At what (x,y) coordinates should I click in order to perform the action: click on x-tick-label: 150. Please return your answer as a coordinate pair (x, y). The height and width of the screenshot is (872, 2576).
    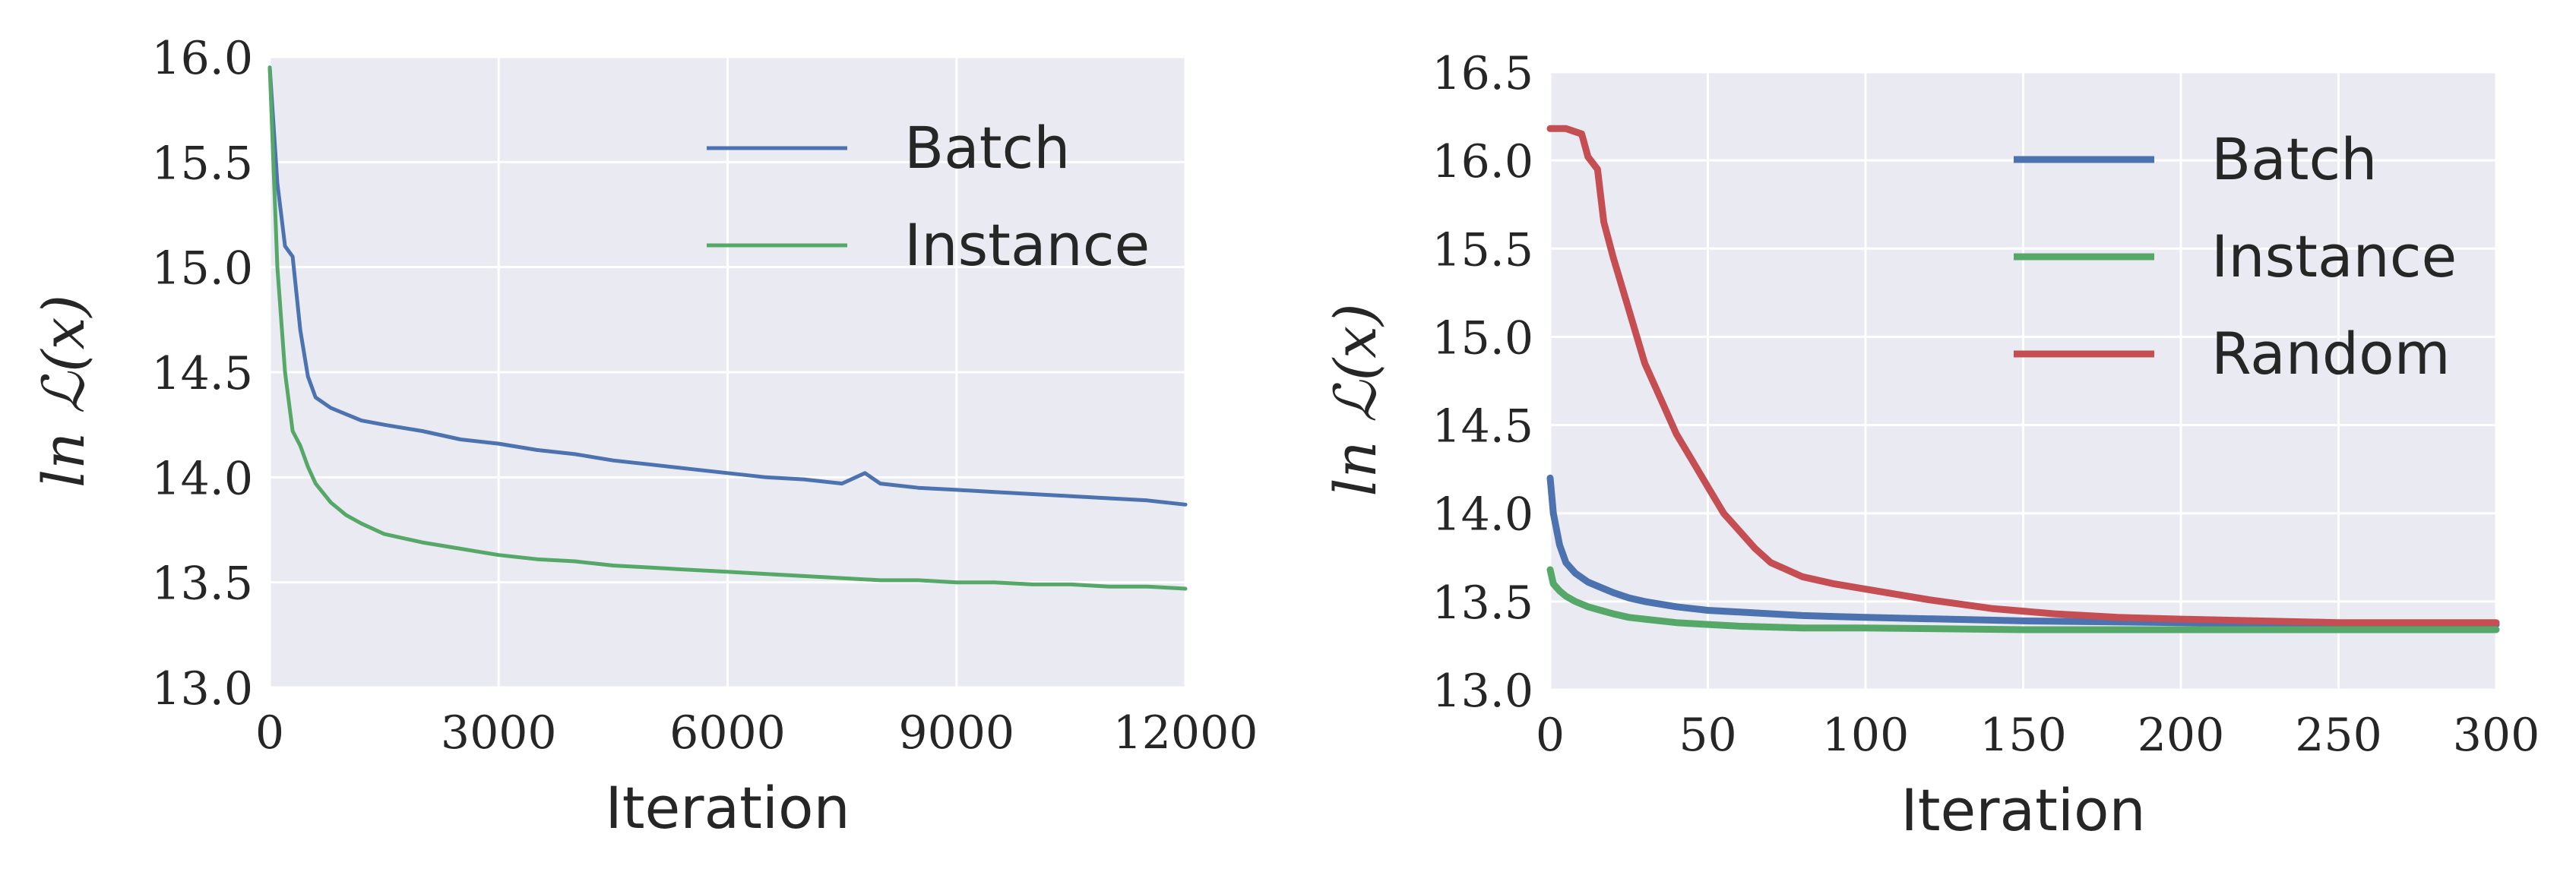
    Looking at the image, I should click on (2023, 735).